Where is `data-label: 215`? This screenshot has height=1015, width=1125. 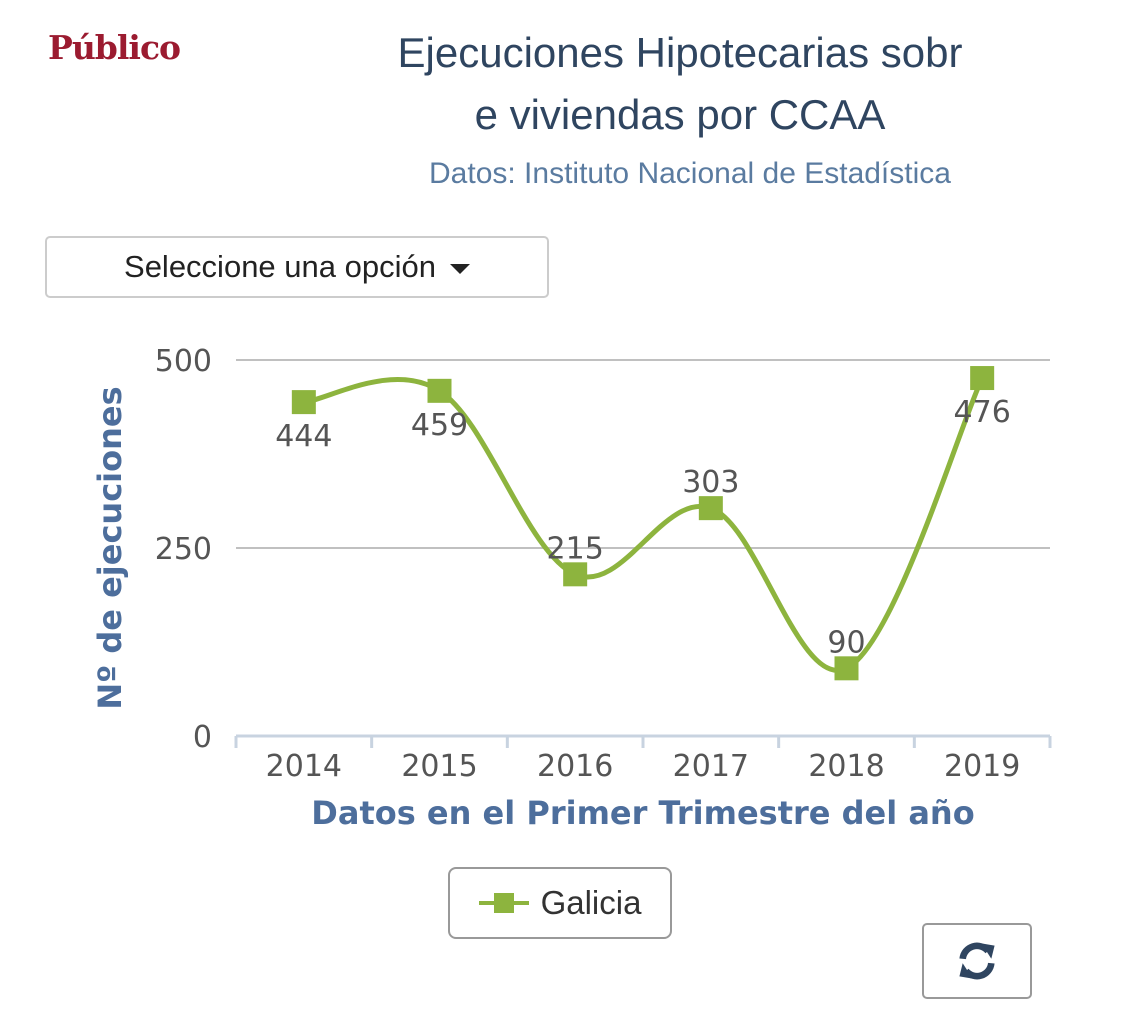 data-label: 215 is located at coordinates (575, 548).